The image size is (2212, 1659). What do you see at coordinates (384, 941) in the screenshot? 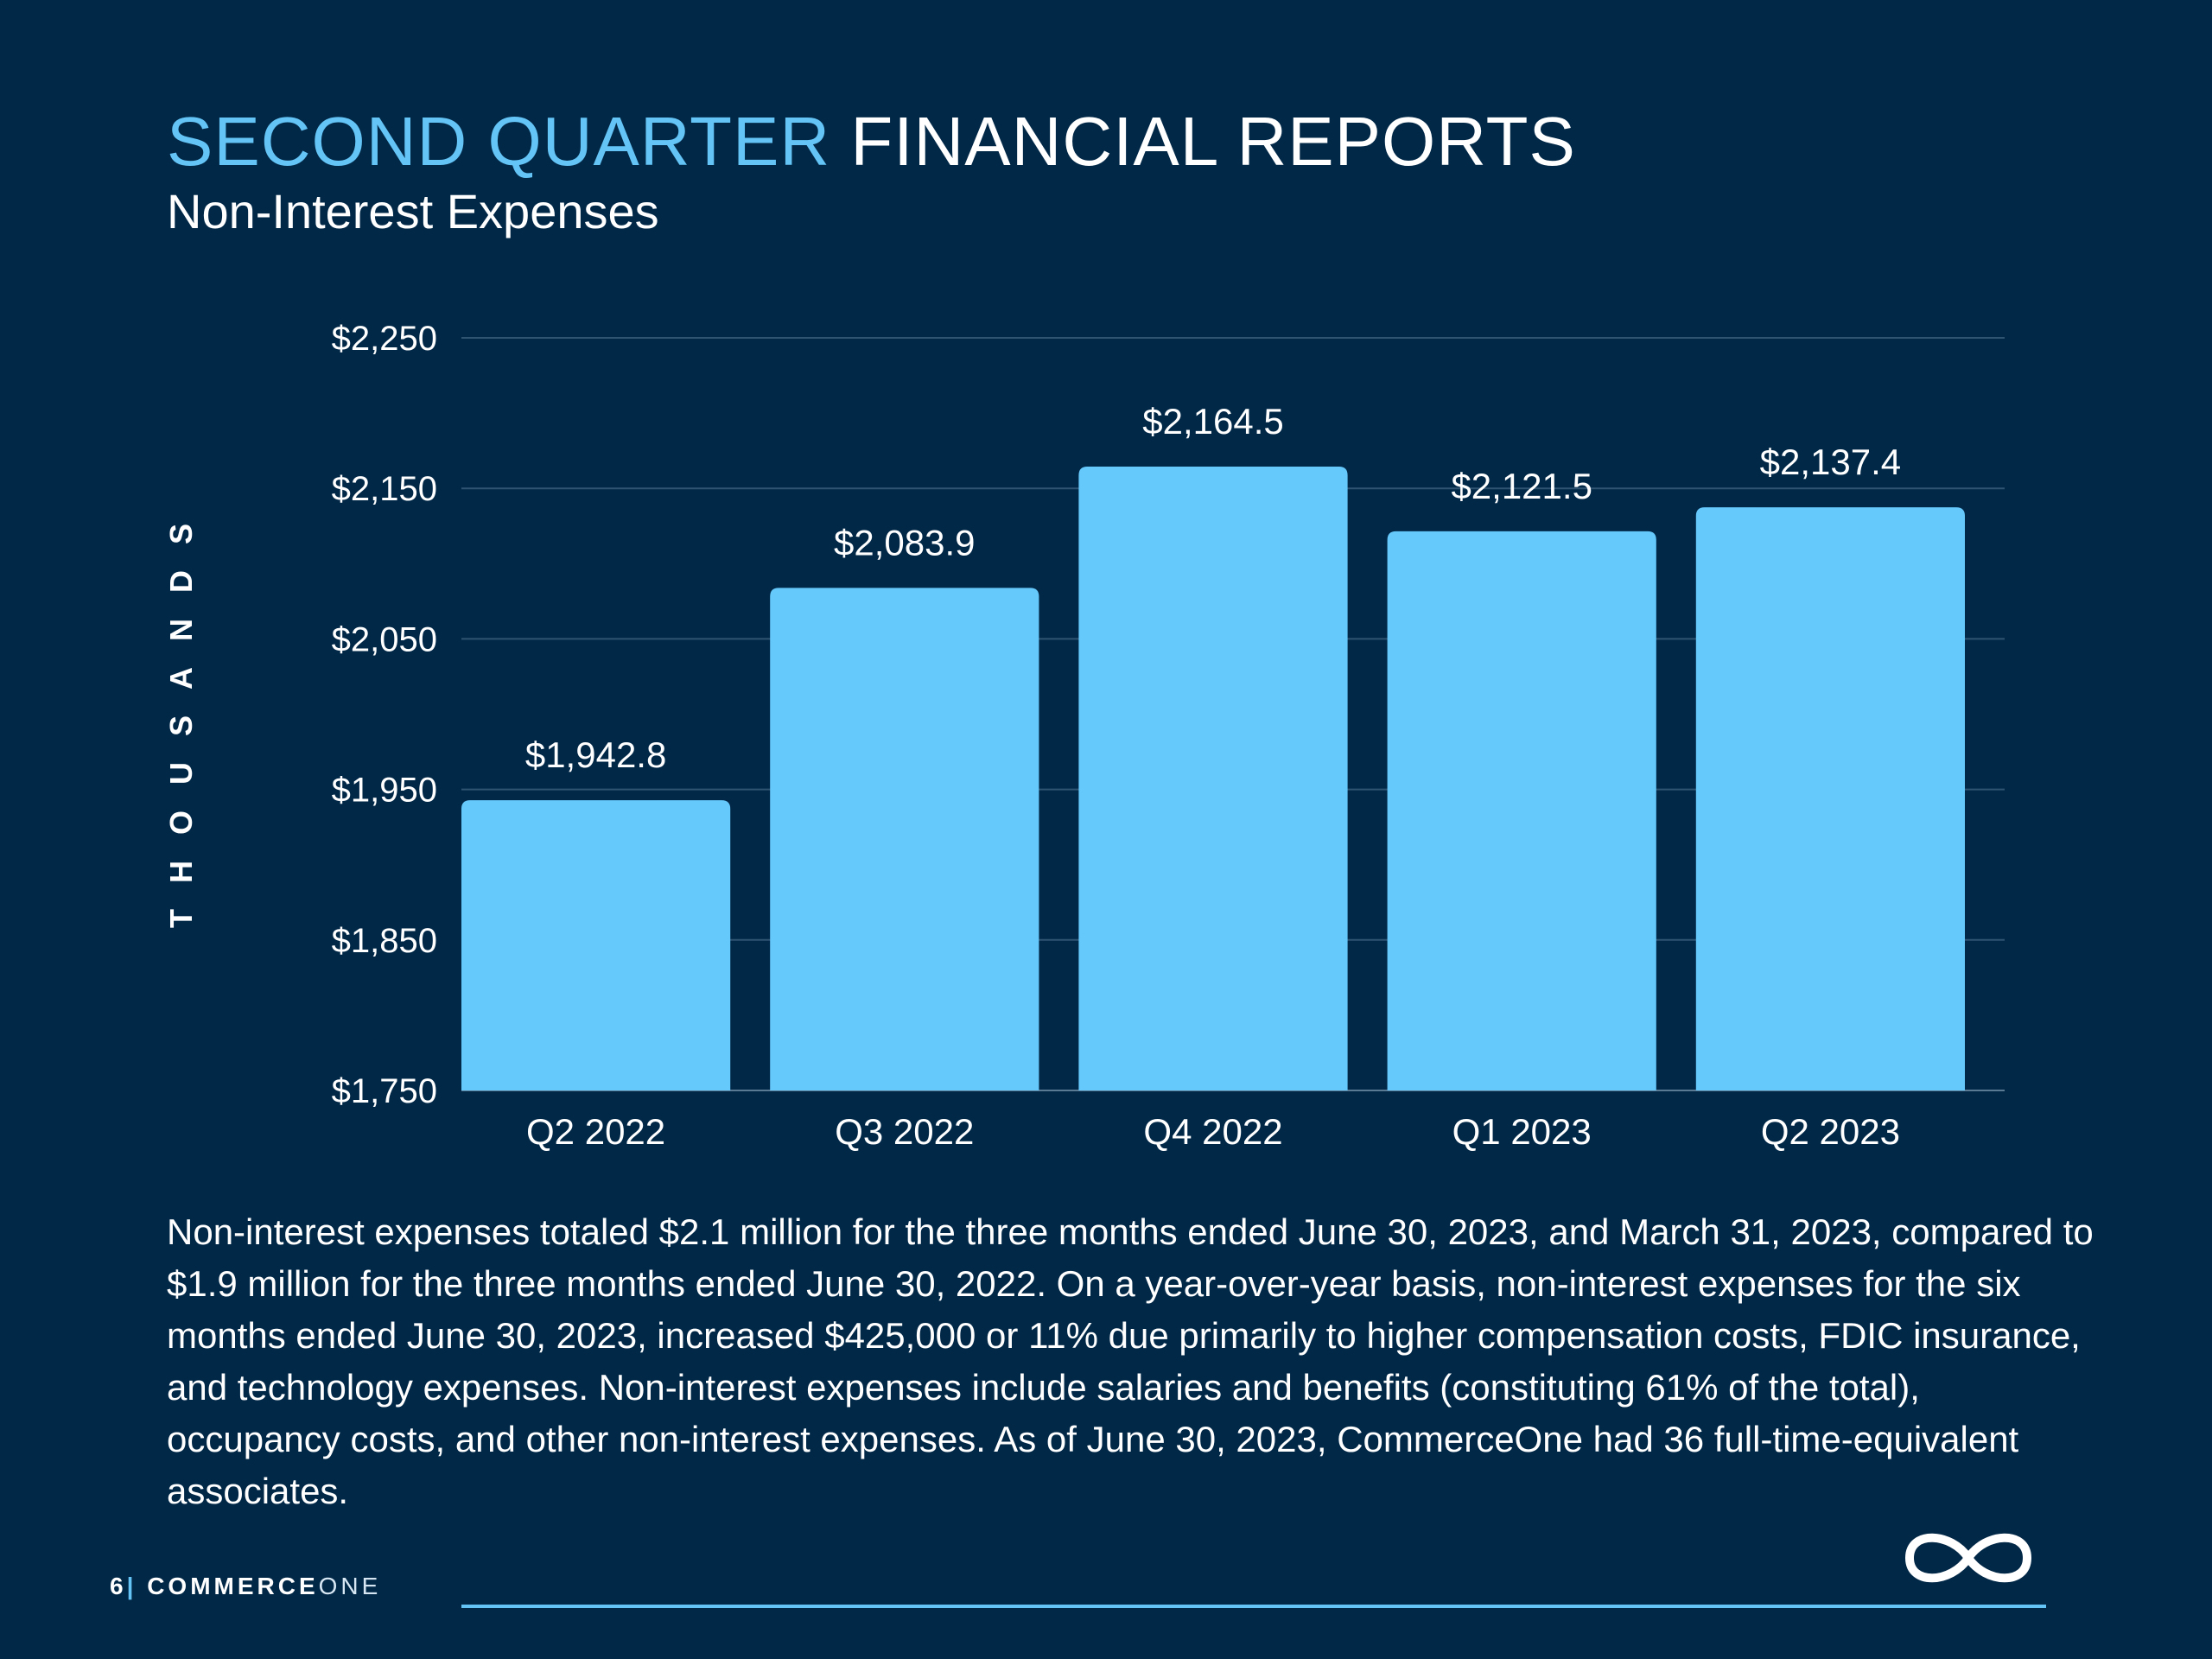
I see `y-tick-label: $1,850` at bounding box center [384, 941].